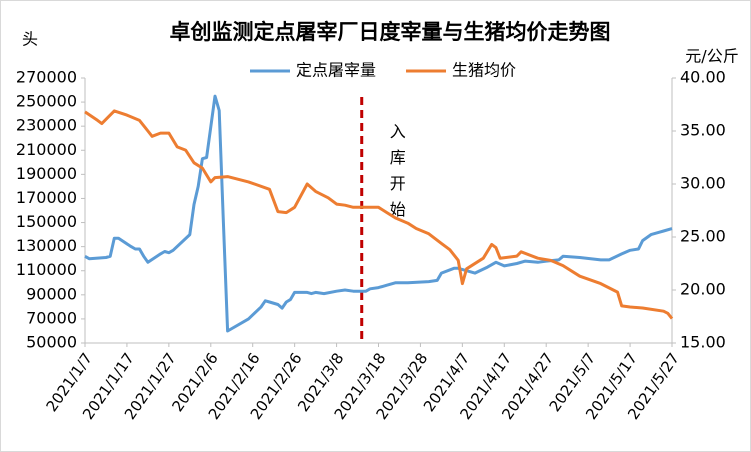  What do you see at coordinates (46, 101) in the screenshot?
I see `y-tick-label: 250000` at bounding box center [46, 101].